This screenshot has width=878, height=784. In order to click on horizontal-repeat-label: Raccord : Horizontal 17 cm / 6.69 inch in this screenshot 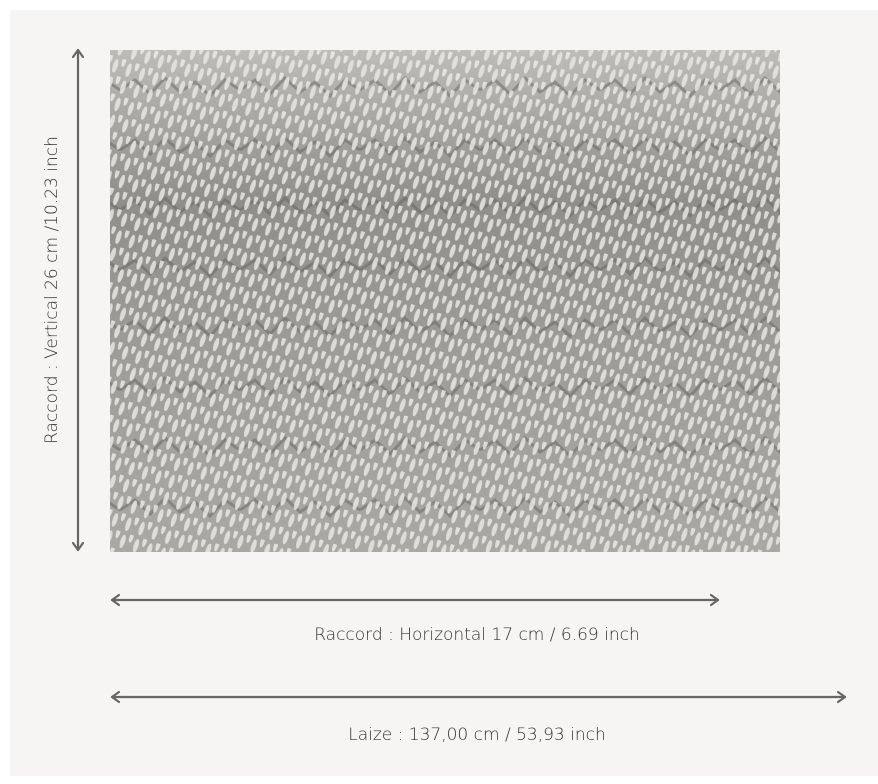, I will do `click(477, 635)`.